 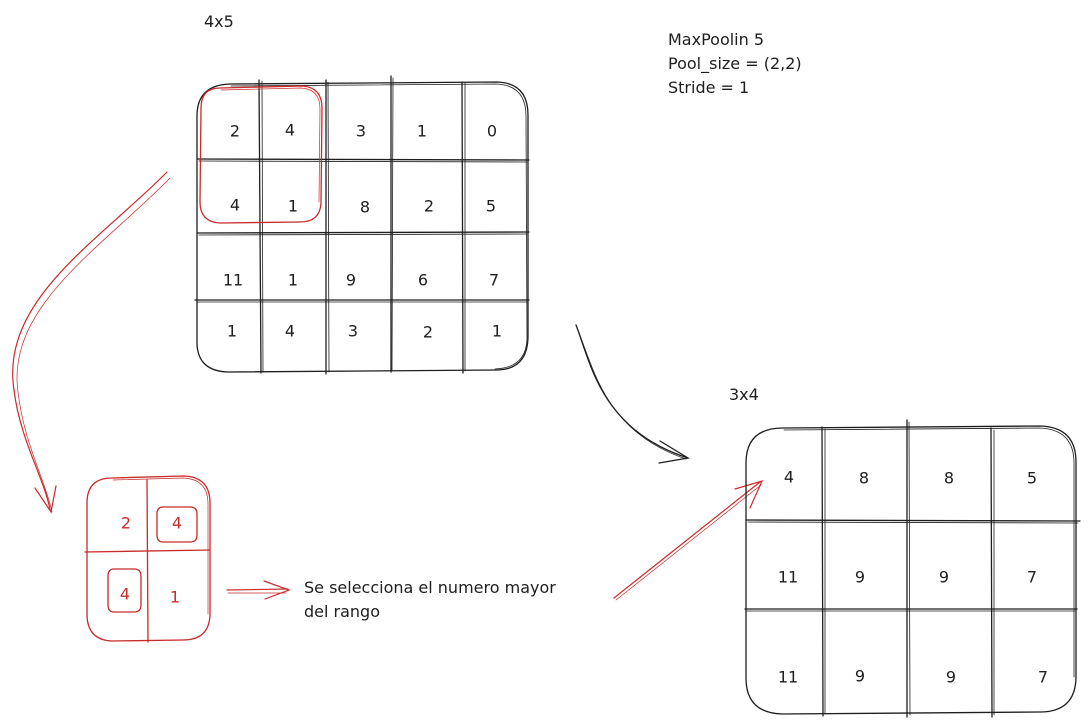 What do you see at coordinates (789, 477) in the screenshot?
I see `output-cell: 4` at bounding box center [789, 477].